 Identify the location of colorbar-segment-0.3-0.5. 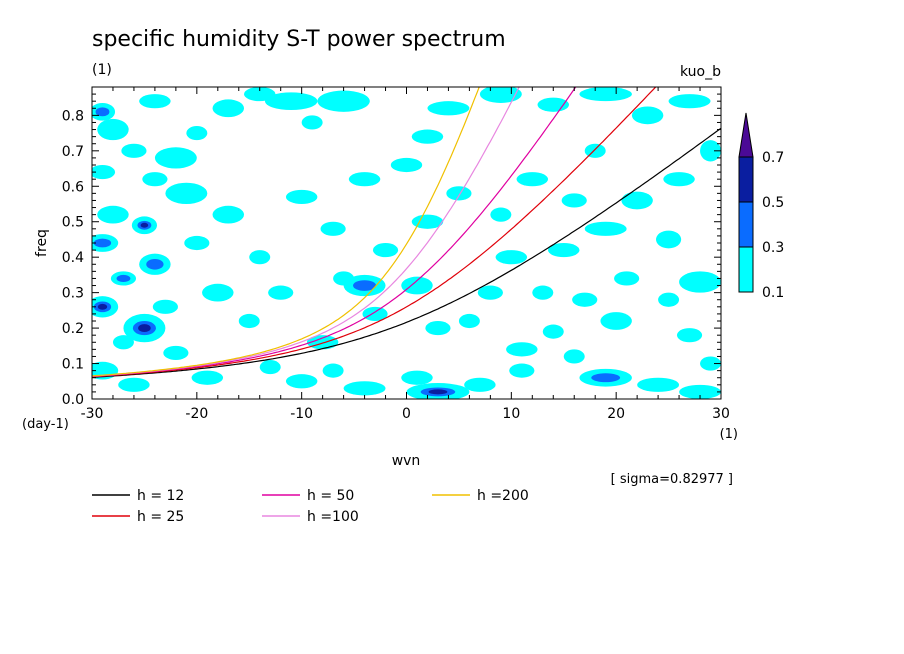
(746, 224).